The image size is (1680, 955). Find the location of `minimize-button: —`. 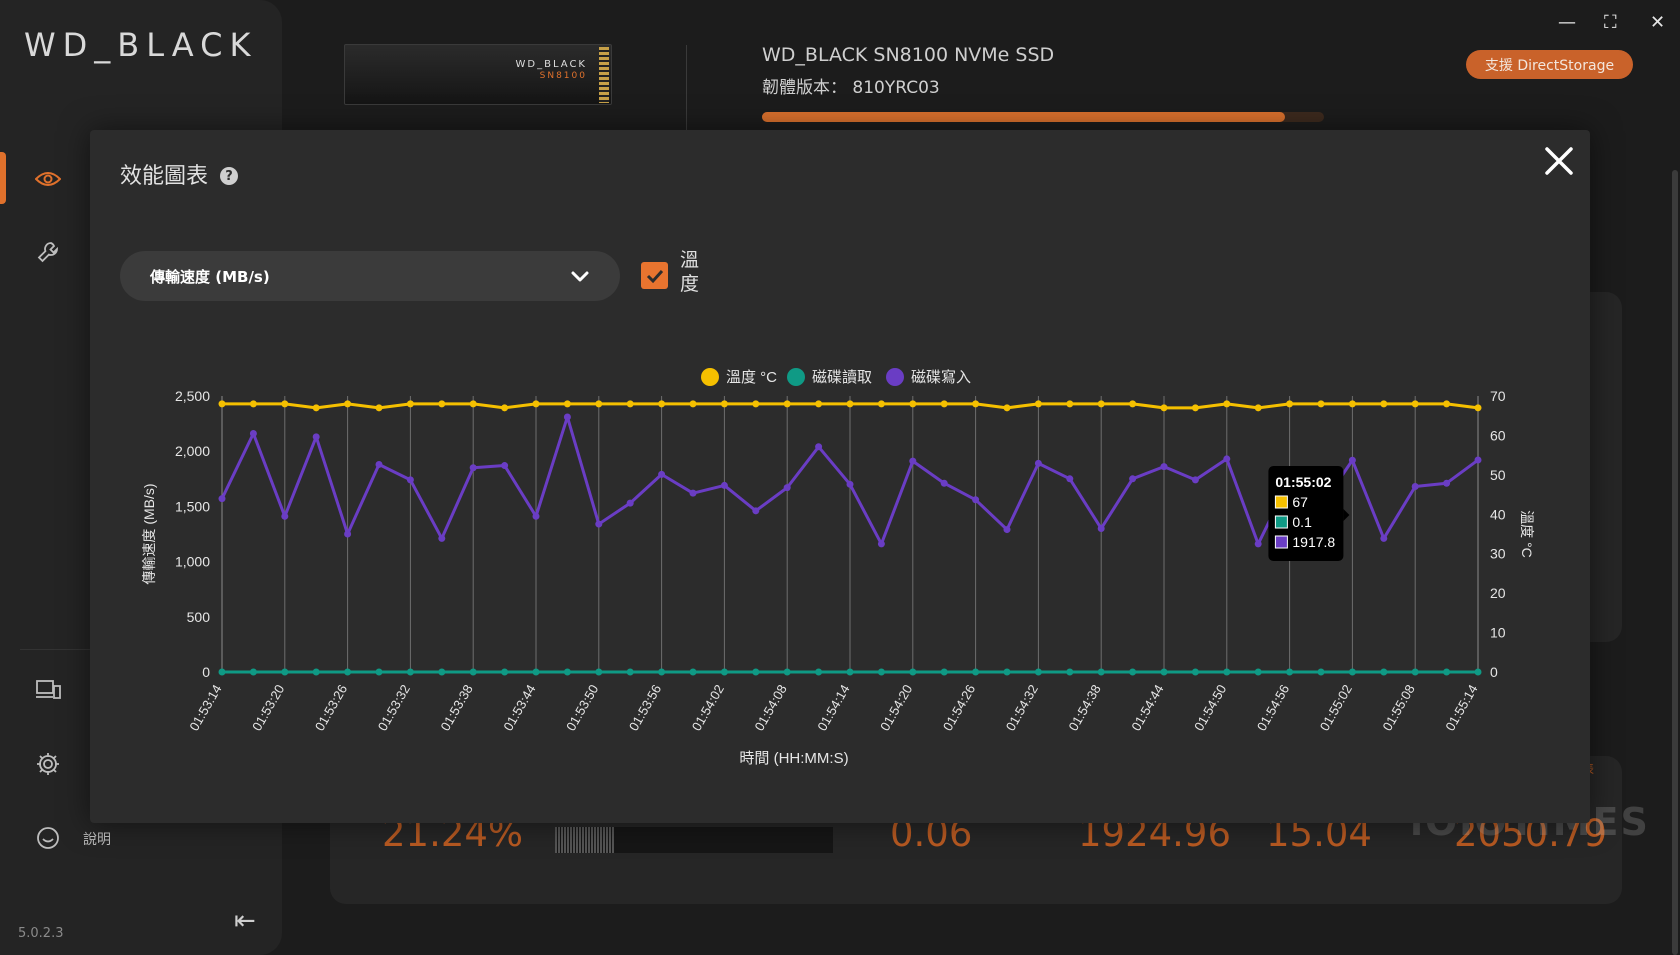

minimize-button: — is located at coordinates (1567, 22).